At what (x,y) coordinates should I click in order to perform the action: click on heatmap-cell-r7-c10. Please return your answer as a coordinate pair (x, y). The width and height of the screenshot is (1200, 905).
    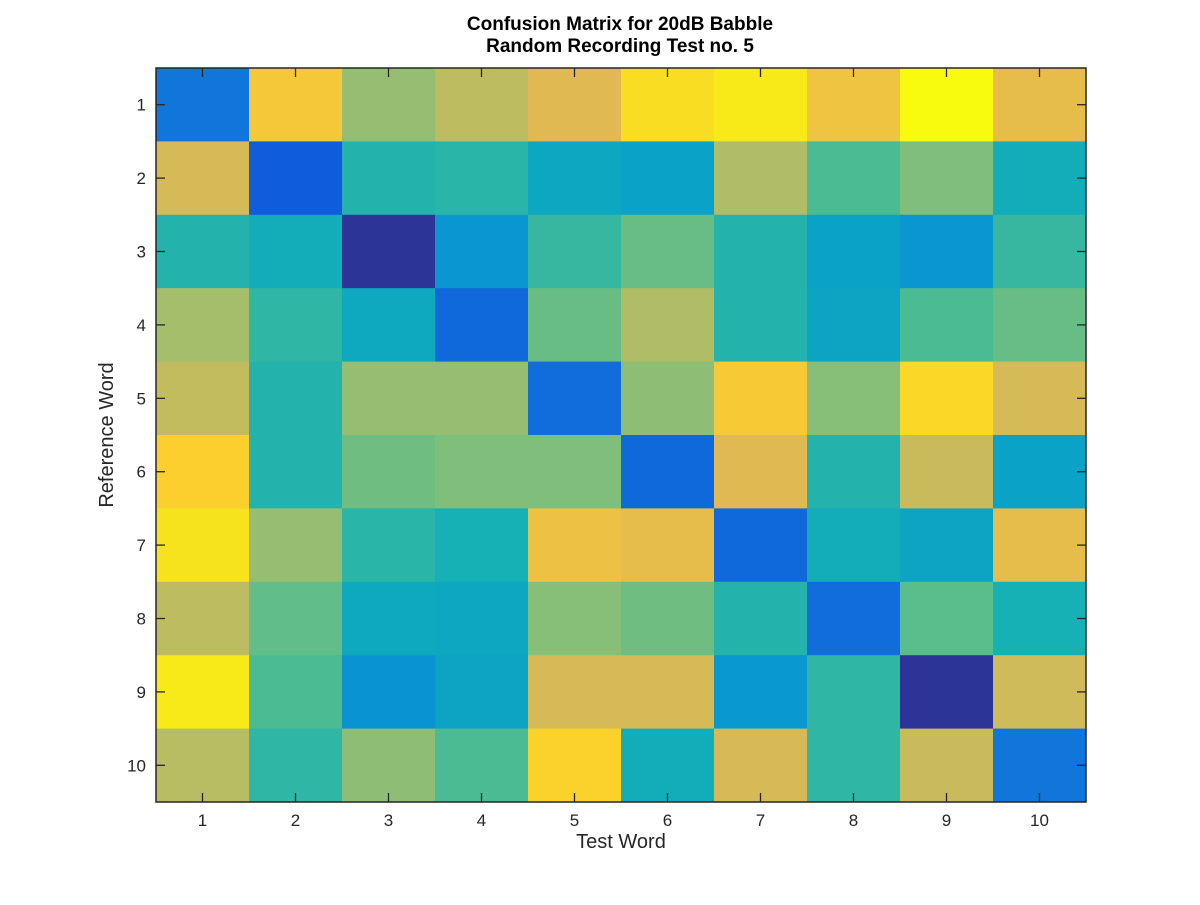
    Looking at the image, I should click on (1040, 545).